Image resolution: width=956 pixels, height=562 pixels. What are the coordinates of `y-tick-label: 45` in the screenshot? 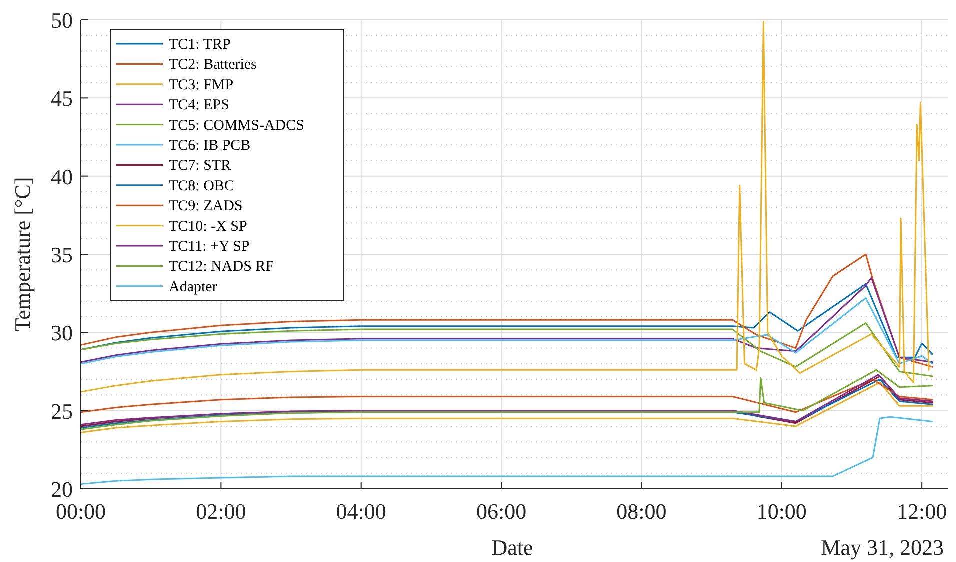 It's located at (62, 99).